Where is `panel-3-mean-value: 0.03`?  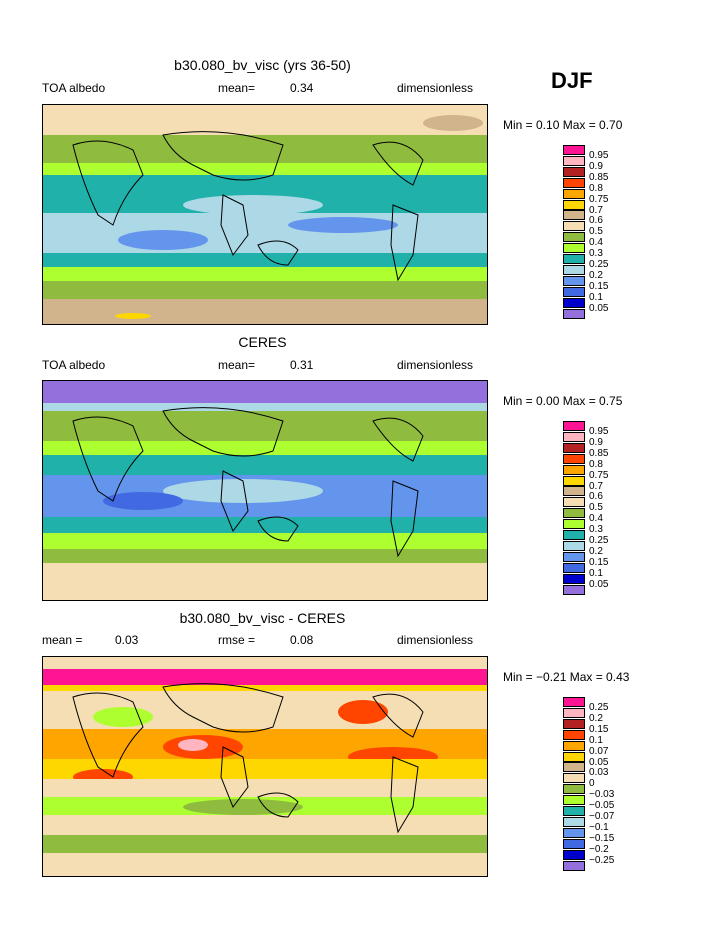
panel-3-mean-value: 0.03 is located at coordinates (127, 640).